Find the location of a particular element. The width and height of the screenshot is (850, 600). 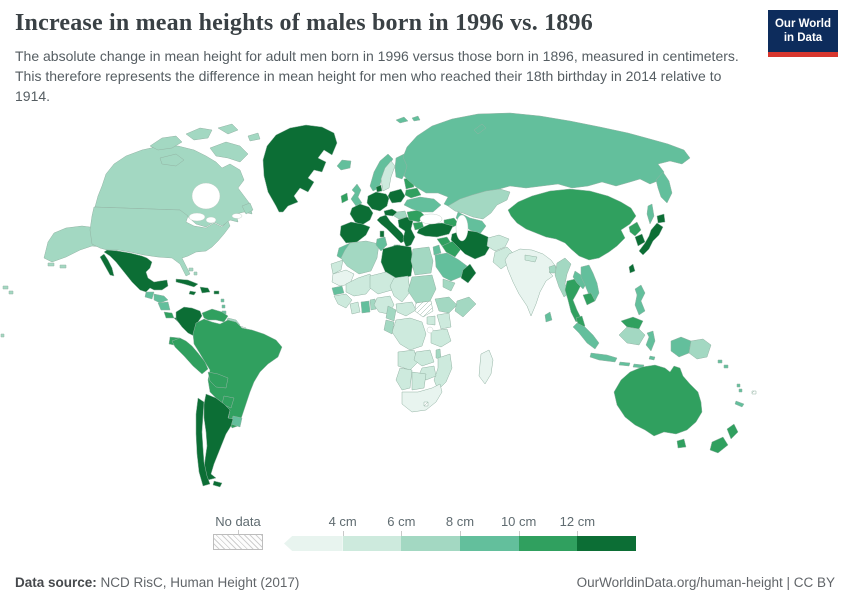

country-cameroon is located at coordinates (391, 313).